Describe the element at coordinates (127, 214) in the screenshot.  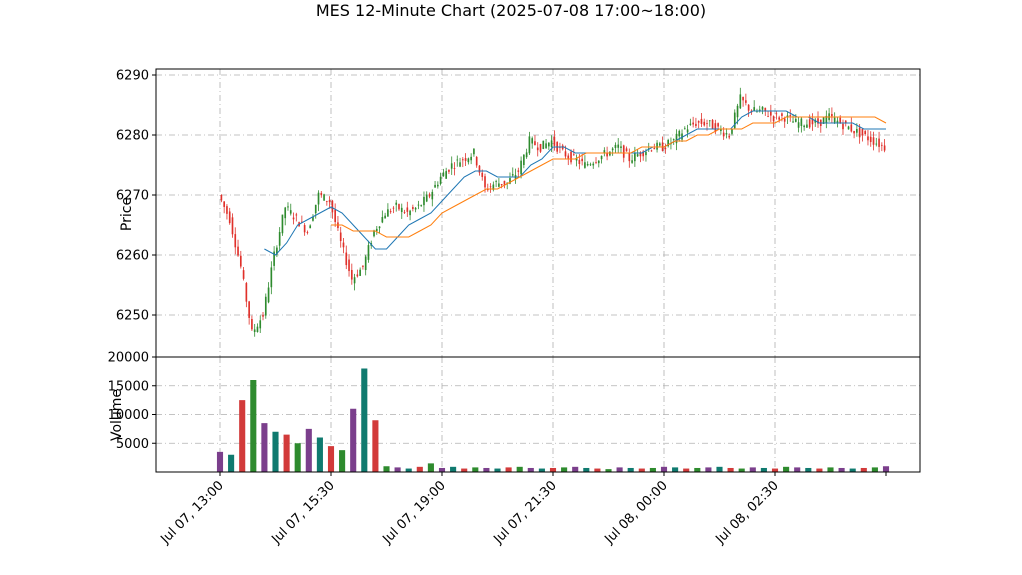
I see `price-axis-label: Price` at that location.